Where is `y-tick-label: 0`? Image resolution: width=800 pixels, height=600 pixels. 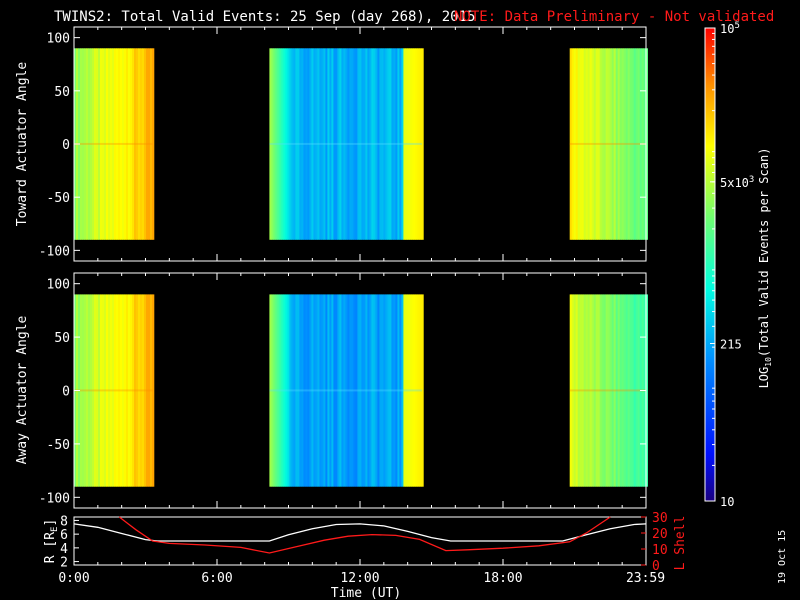 y-tick-label: 0 is located at coordinates (66, 392).